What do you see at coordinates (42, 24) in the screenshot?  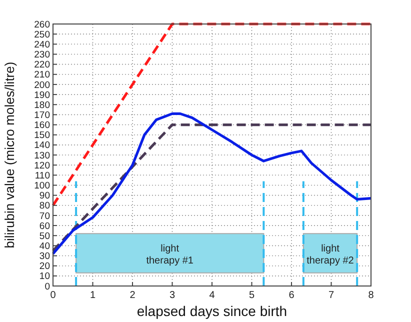 I see `y-tick-label: 260` at bounding box center [42, 24].